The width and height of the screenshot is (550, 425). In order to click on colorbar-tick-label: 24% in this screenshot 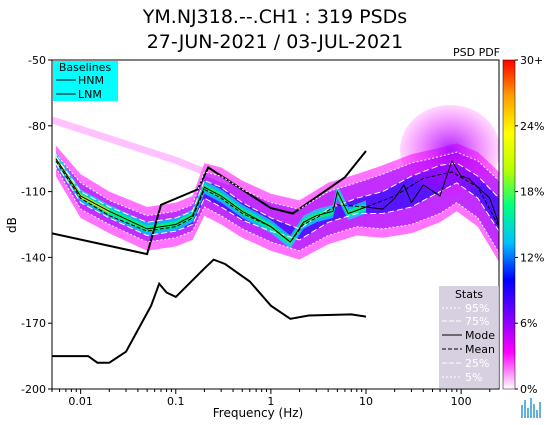, I will do `click(532, 126)`.